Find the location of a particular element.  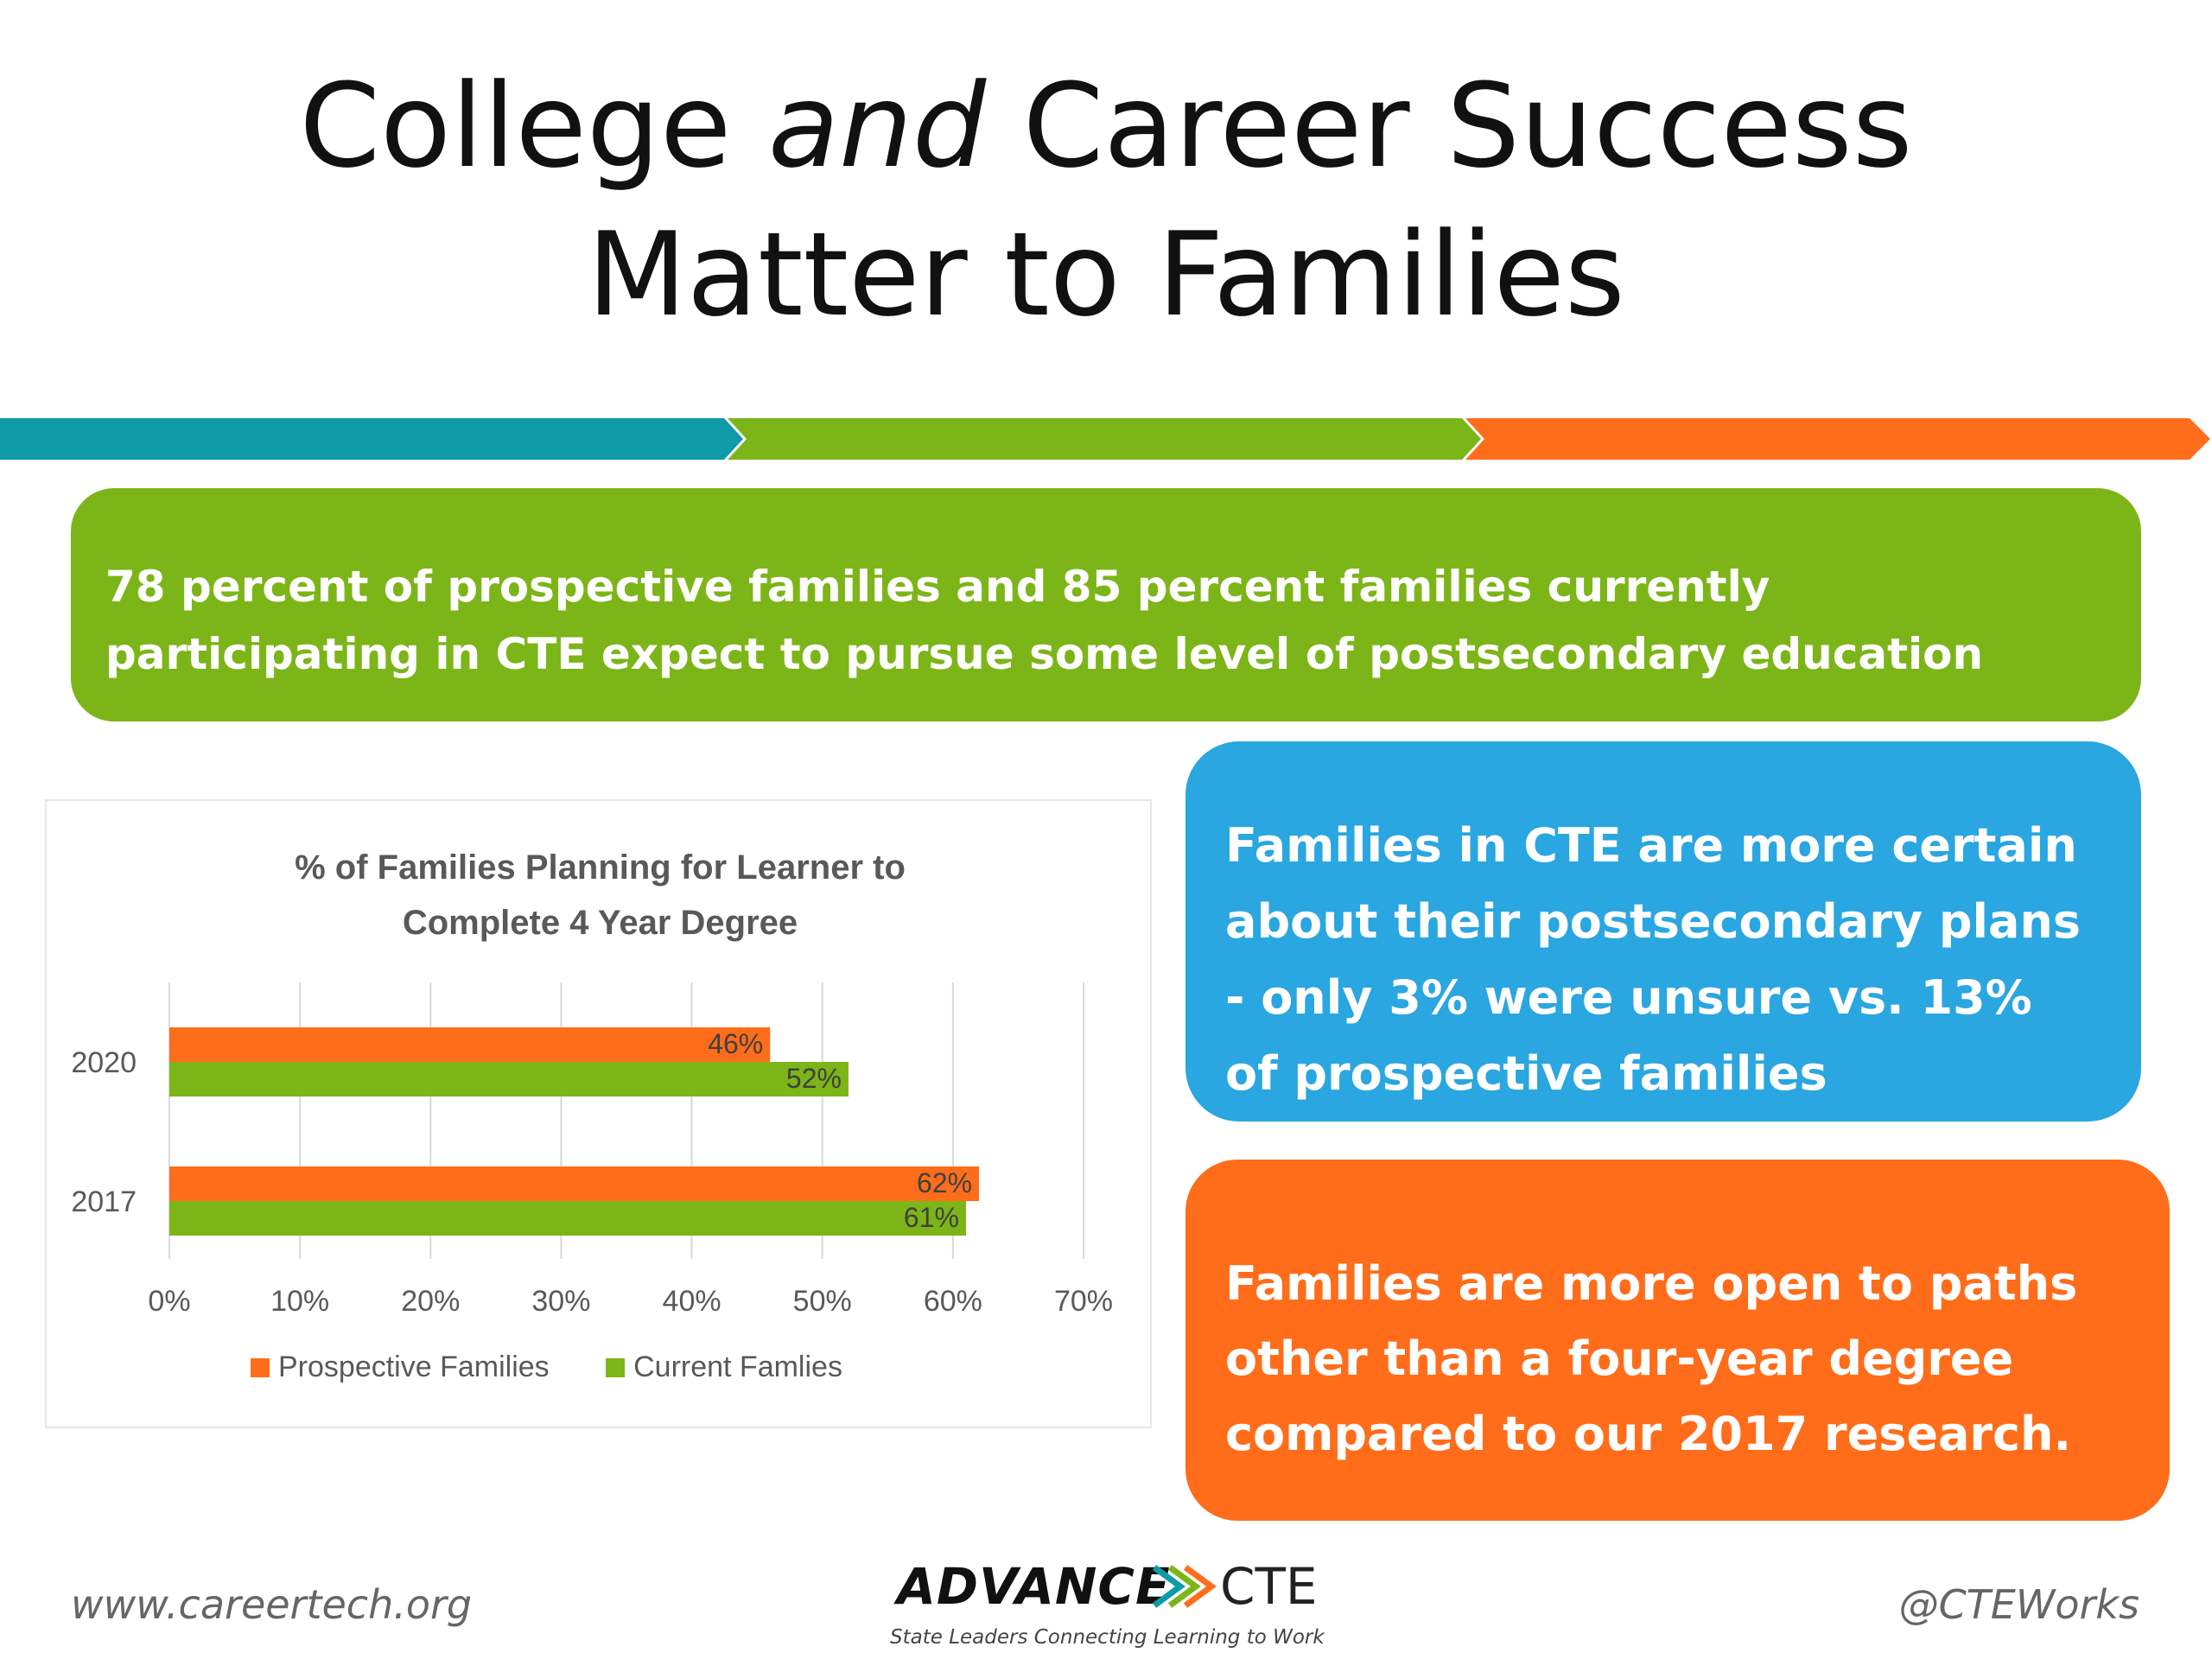

ribbon-orange-segment is located at coordinates (1838, 439).